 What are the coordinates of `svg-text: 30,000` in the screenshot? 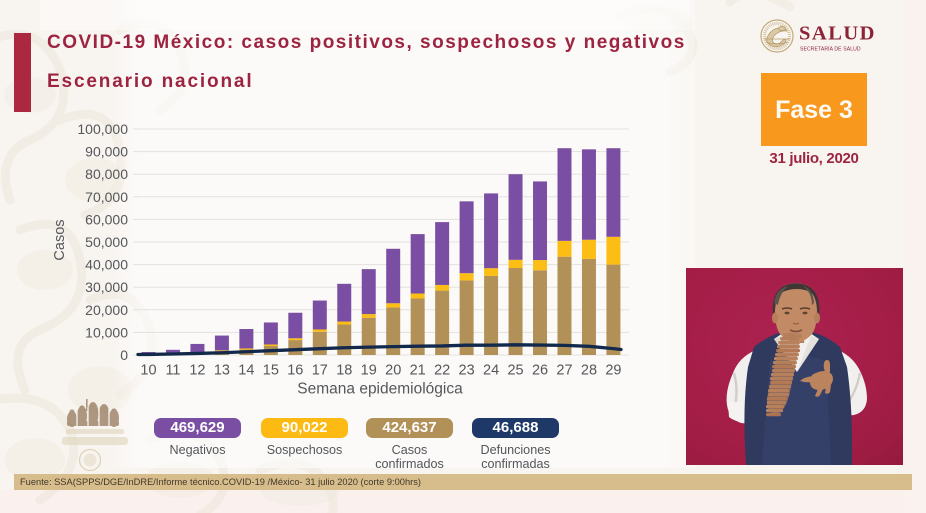 It's located at (106, 287).